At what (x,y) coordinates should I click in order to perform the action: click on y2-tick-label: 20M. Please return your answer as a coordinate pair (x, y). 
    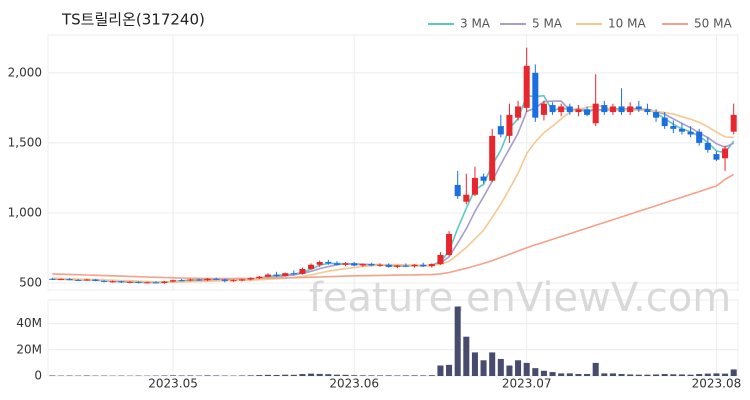
    Looking at the image, I should click on (29, 349).